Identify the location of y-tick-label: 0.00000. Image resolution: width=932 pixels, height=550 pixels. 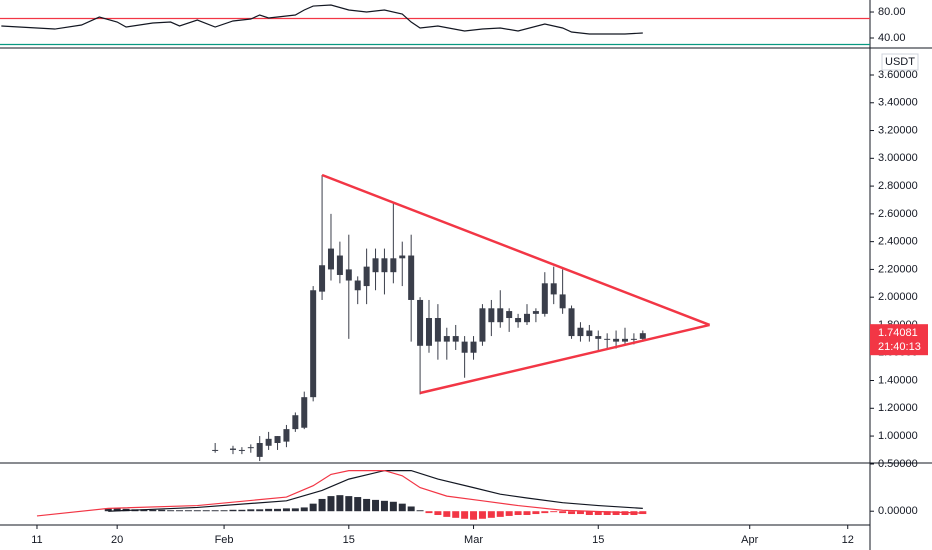
(898, 511).